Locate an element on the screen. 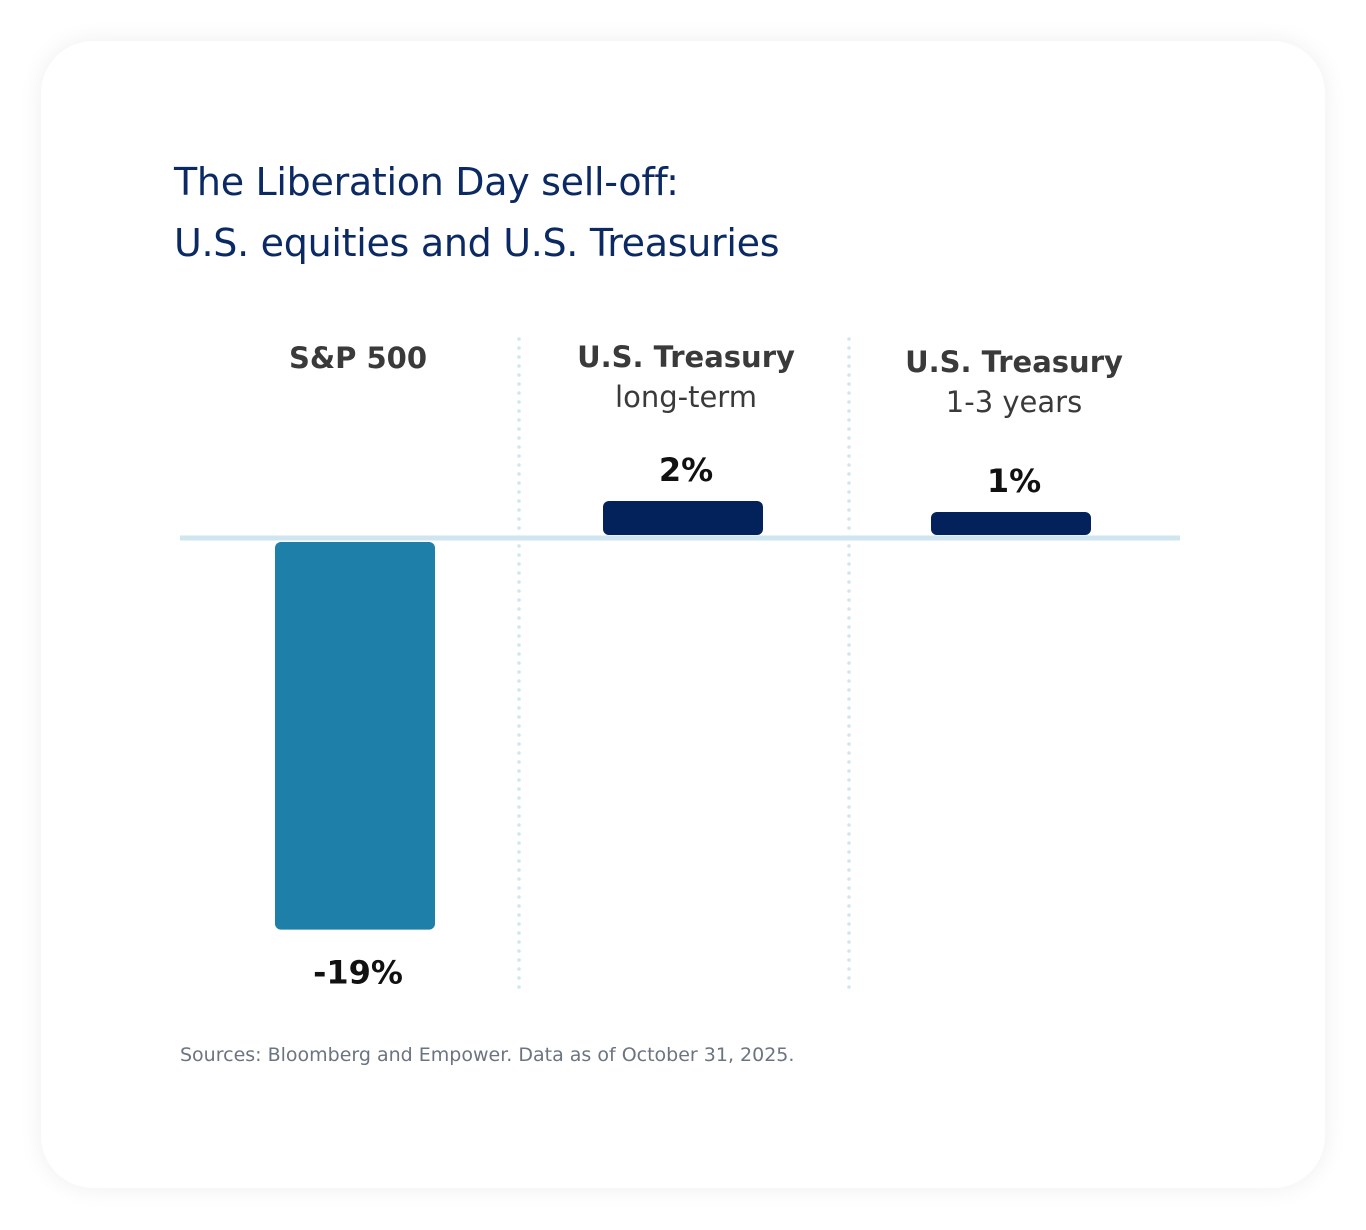 This screenshot has width=1366, height=1230. category-label-3: U.S. Treasury is located at coordinates (1014, 362).